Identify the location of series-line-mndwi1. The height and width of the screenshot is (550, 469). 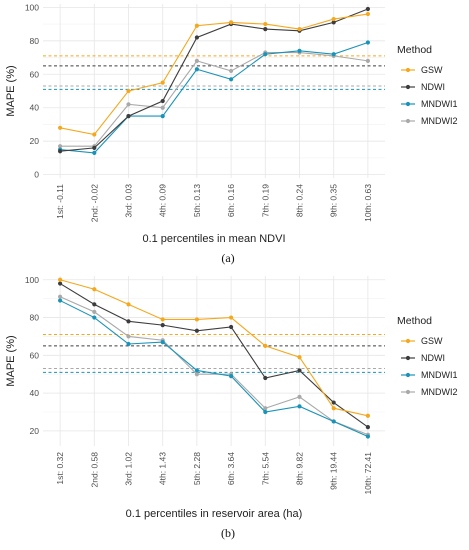
(214, 97).